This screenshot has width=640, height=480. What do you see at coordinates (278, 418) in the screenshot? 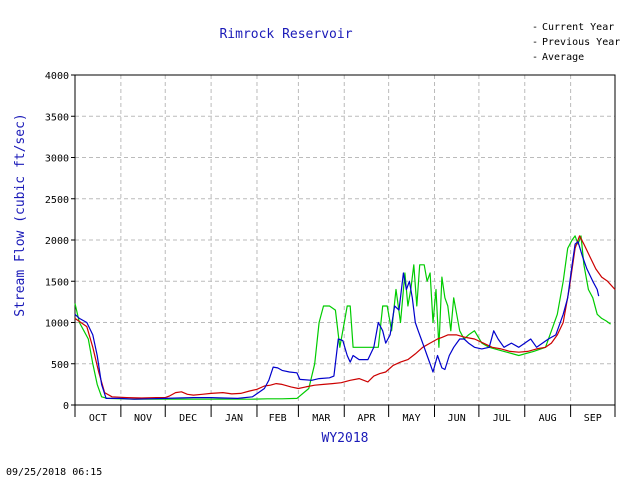
I see `x-tick-label-feb: FEB` at bounding box center [278, 418].